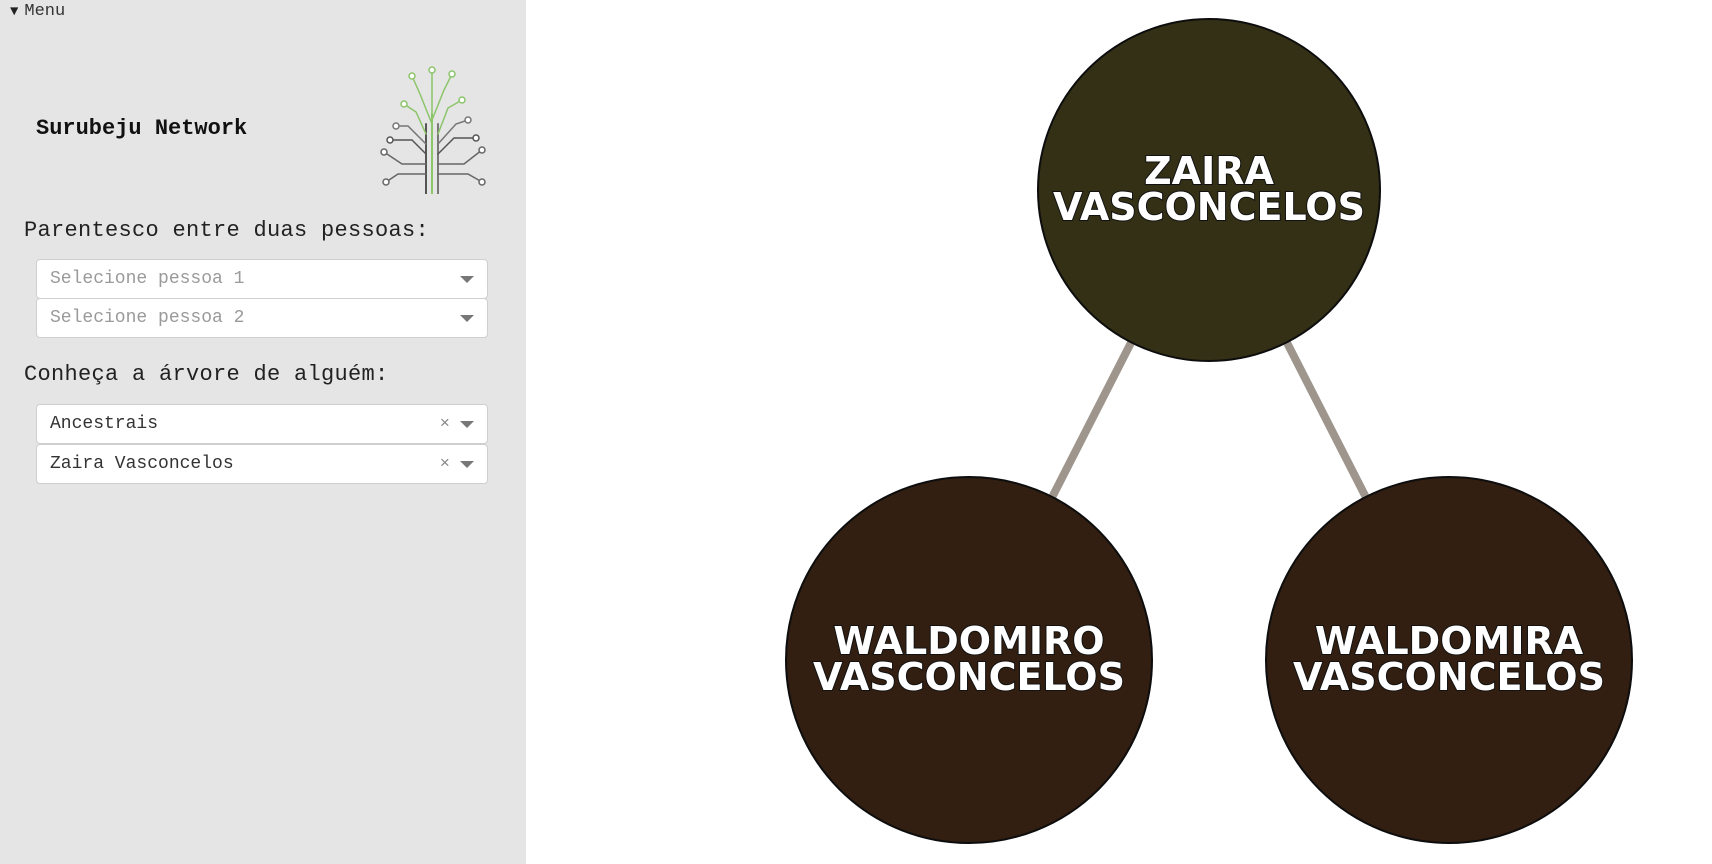 The width and height of the screenshot is (1712, 864). I want to click on circuit-tree-logo-icon, so click(433, 130).